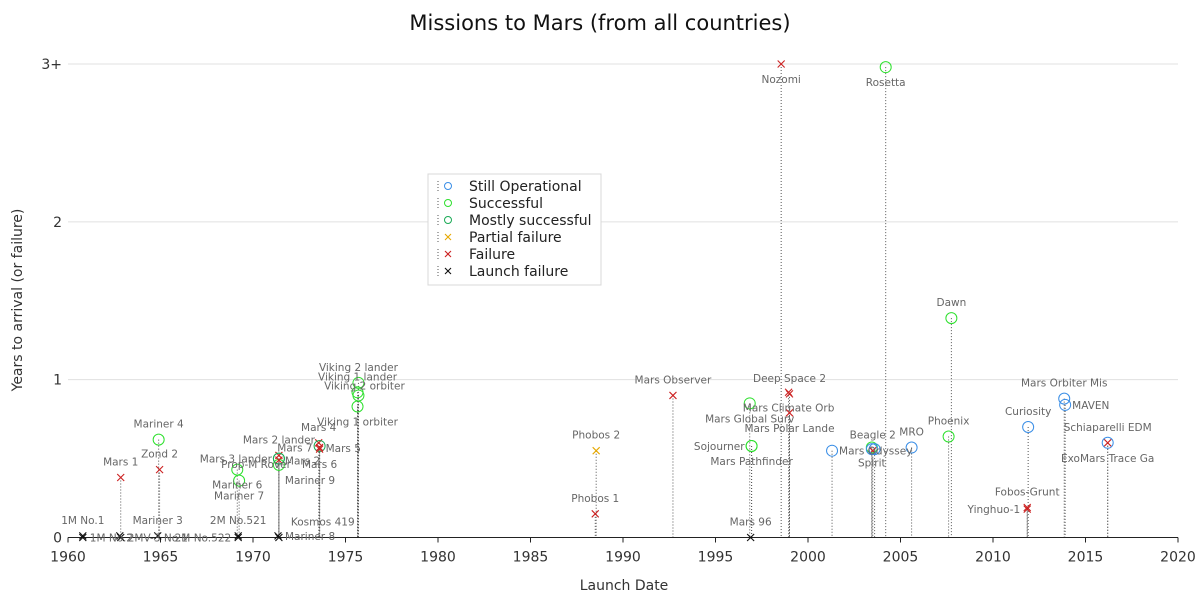  I want to click on mission-label: Mars 96, so click(751, 523).